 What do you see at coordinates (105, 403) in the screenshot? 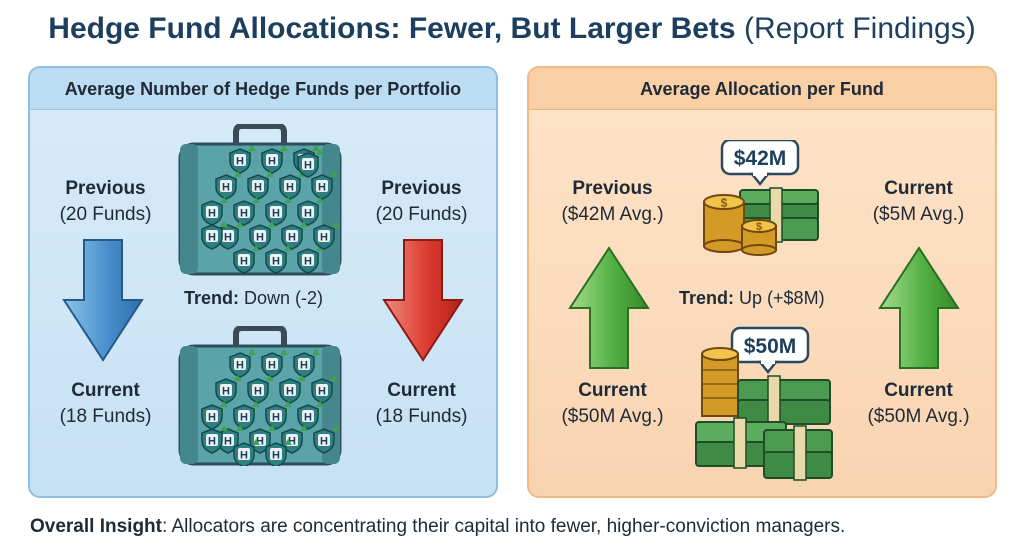
I see `left-current-label-a: Current (18 Funds)` at bounding box center [105, 403].